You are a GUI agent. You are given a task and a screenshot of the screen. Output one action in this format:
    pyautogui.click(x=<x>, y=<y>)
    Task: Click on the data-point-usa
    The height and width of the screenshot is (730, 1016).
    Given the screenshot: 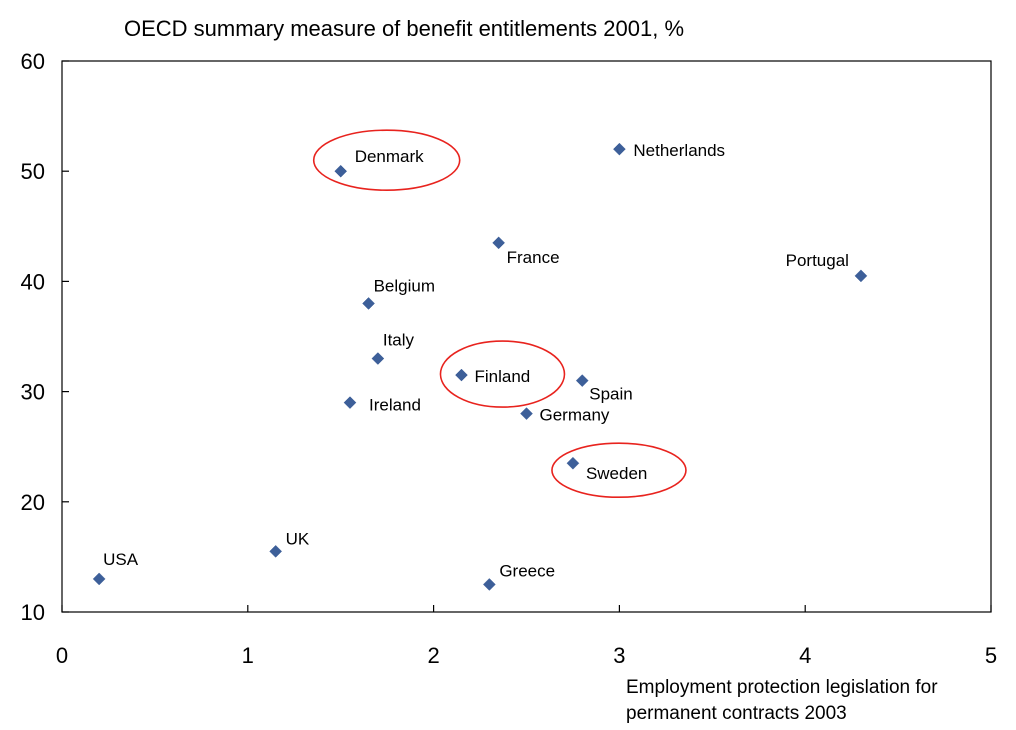 What is the action you would take?
    pyautogui.click(x=99, y=579)
    